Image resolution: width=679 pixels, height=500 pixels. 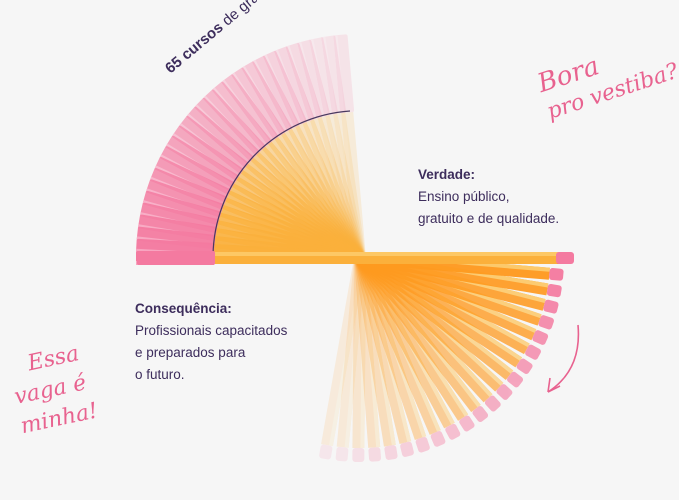 What do you see at coordinates (183, 308) in the screenshot?
I see `consequencia-title: Consequência:` at bounding box center [183, 308].